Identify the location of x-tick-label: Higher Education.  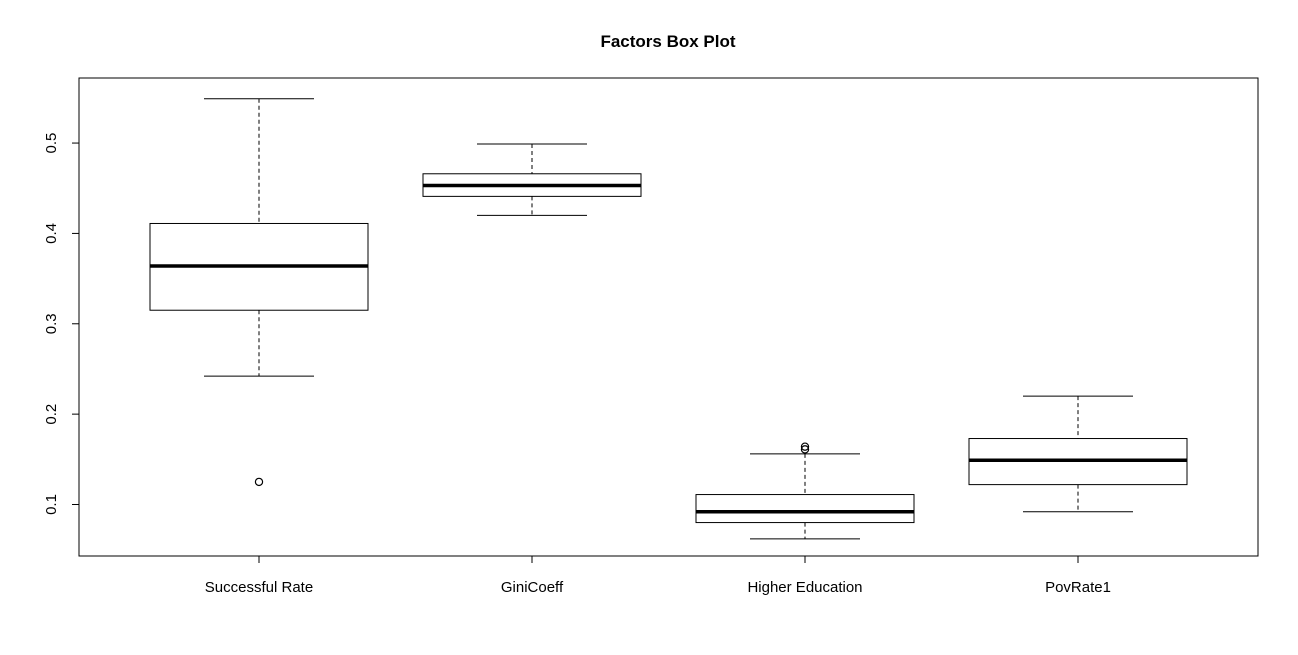
(804, 587).